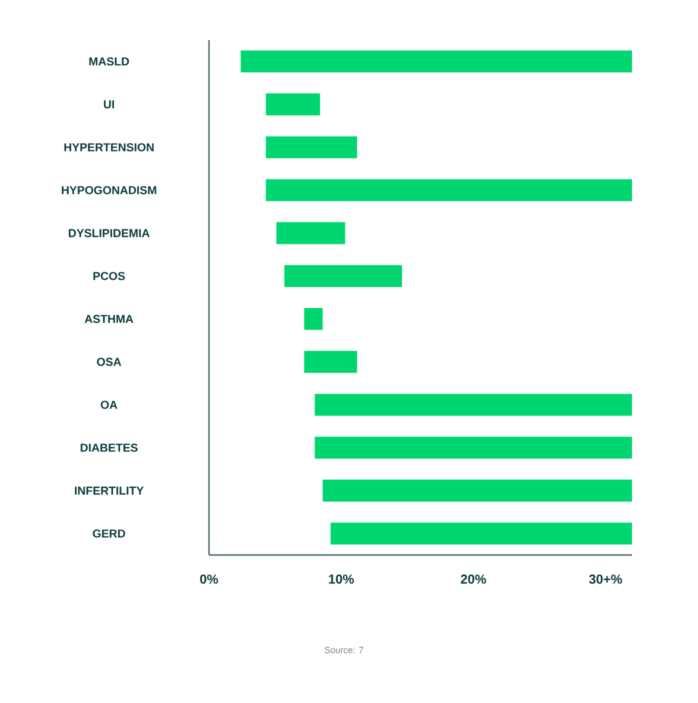  What do you see at coordinates (605, 579) in the screenshot?
I see `x-tick-label: 30+%` at bounding box center [605, 579].